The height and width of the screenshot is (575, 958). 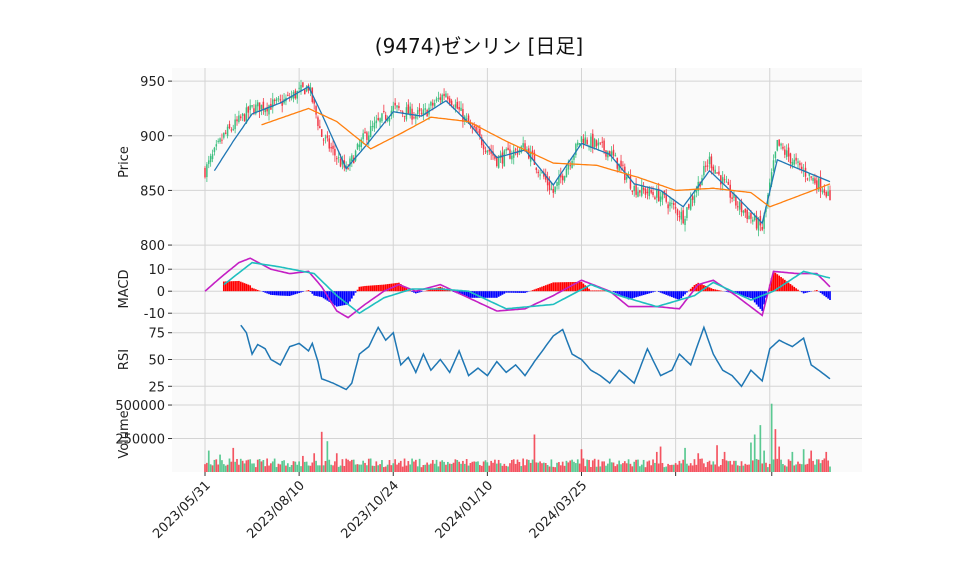 What do you see at coordinates (140, 406) in the screenshot?
I see `ytick-label: 500000` at bounding box center [140, 406].